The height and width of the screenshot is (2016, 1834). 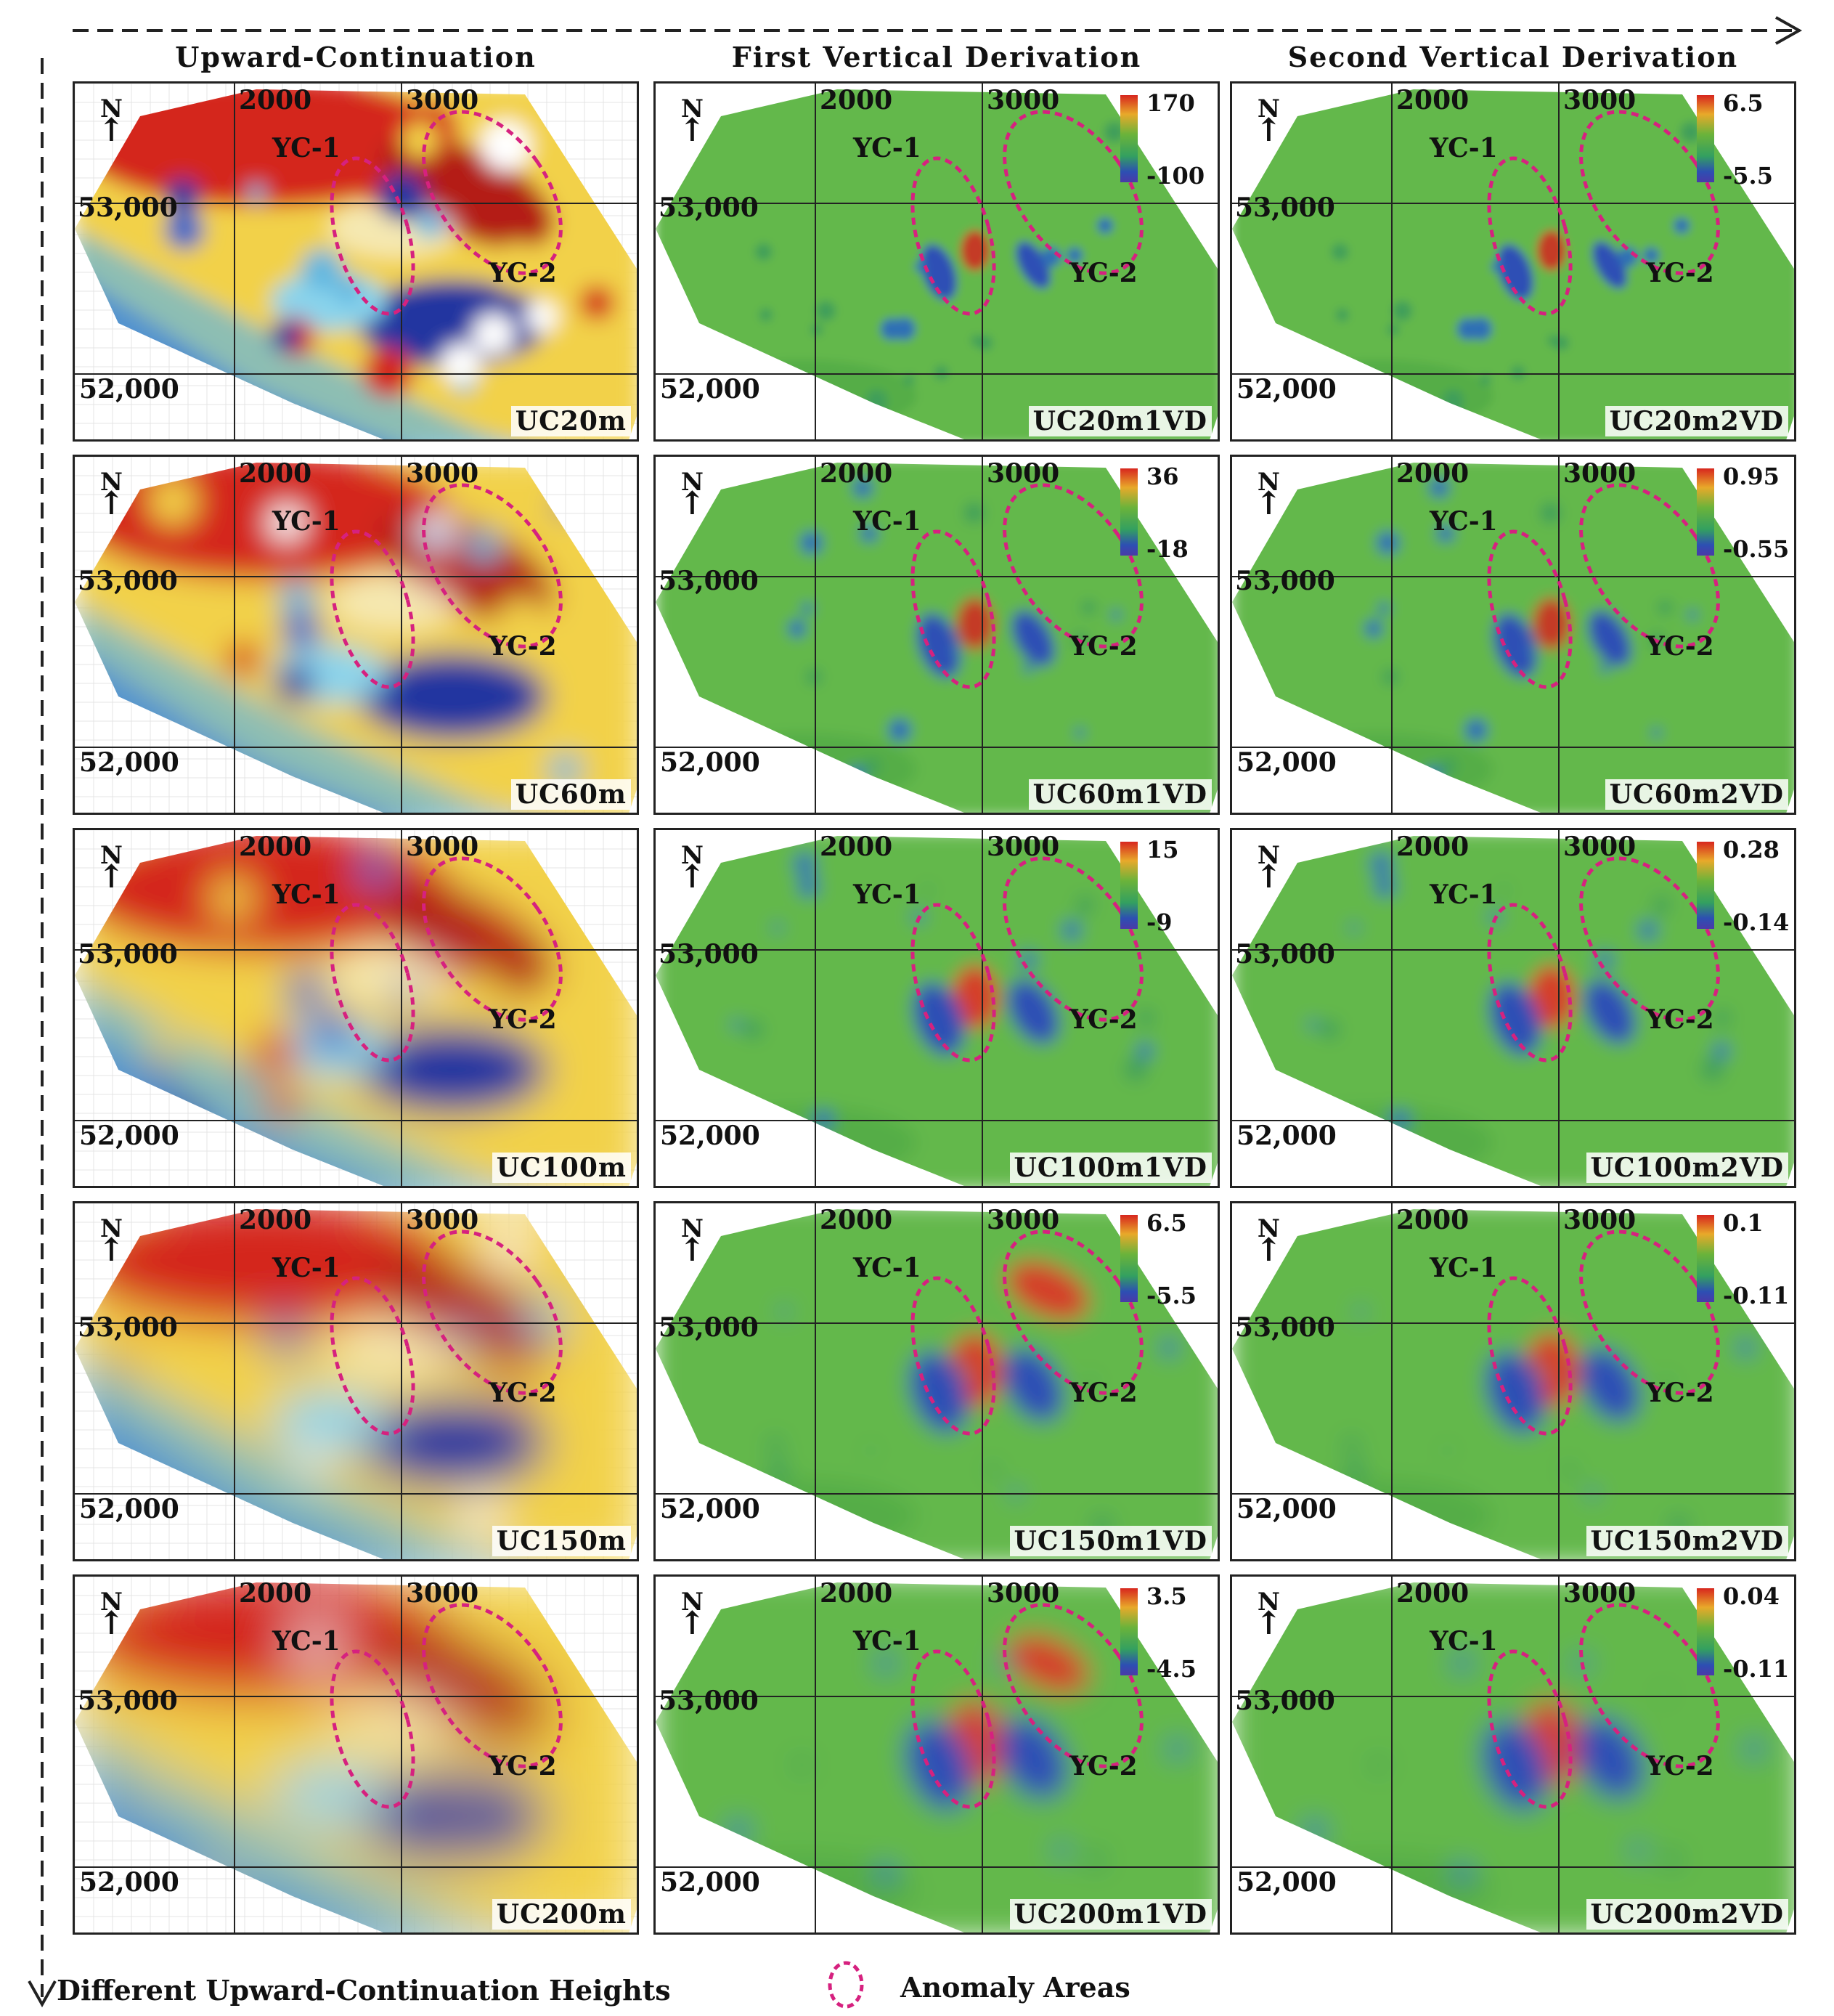 What do you see at coordinates (364, 1990) in the screenshot?
I see `heights-label: Different Upward-Continuation Heights` at bounding box center [364, 1990].